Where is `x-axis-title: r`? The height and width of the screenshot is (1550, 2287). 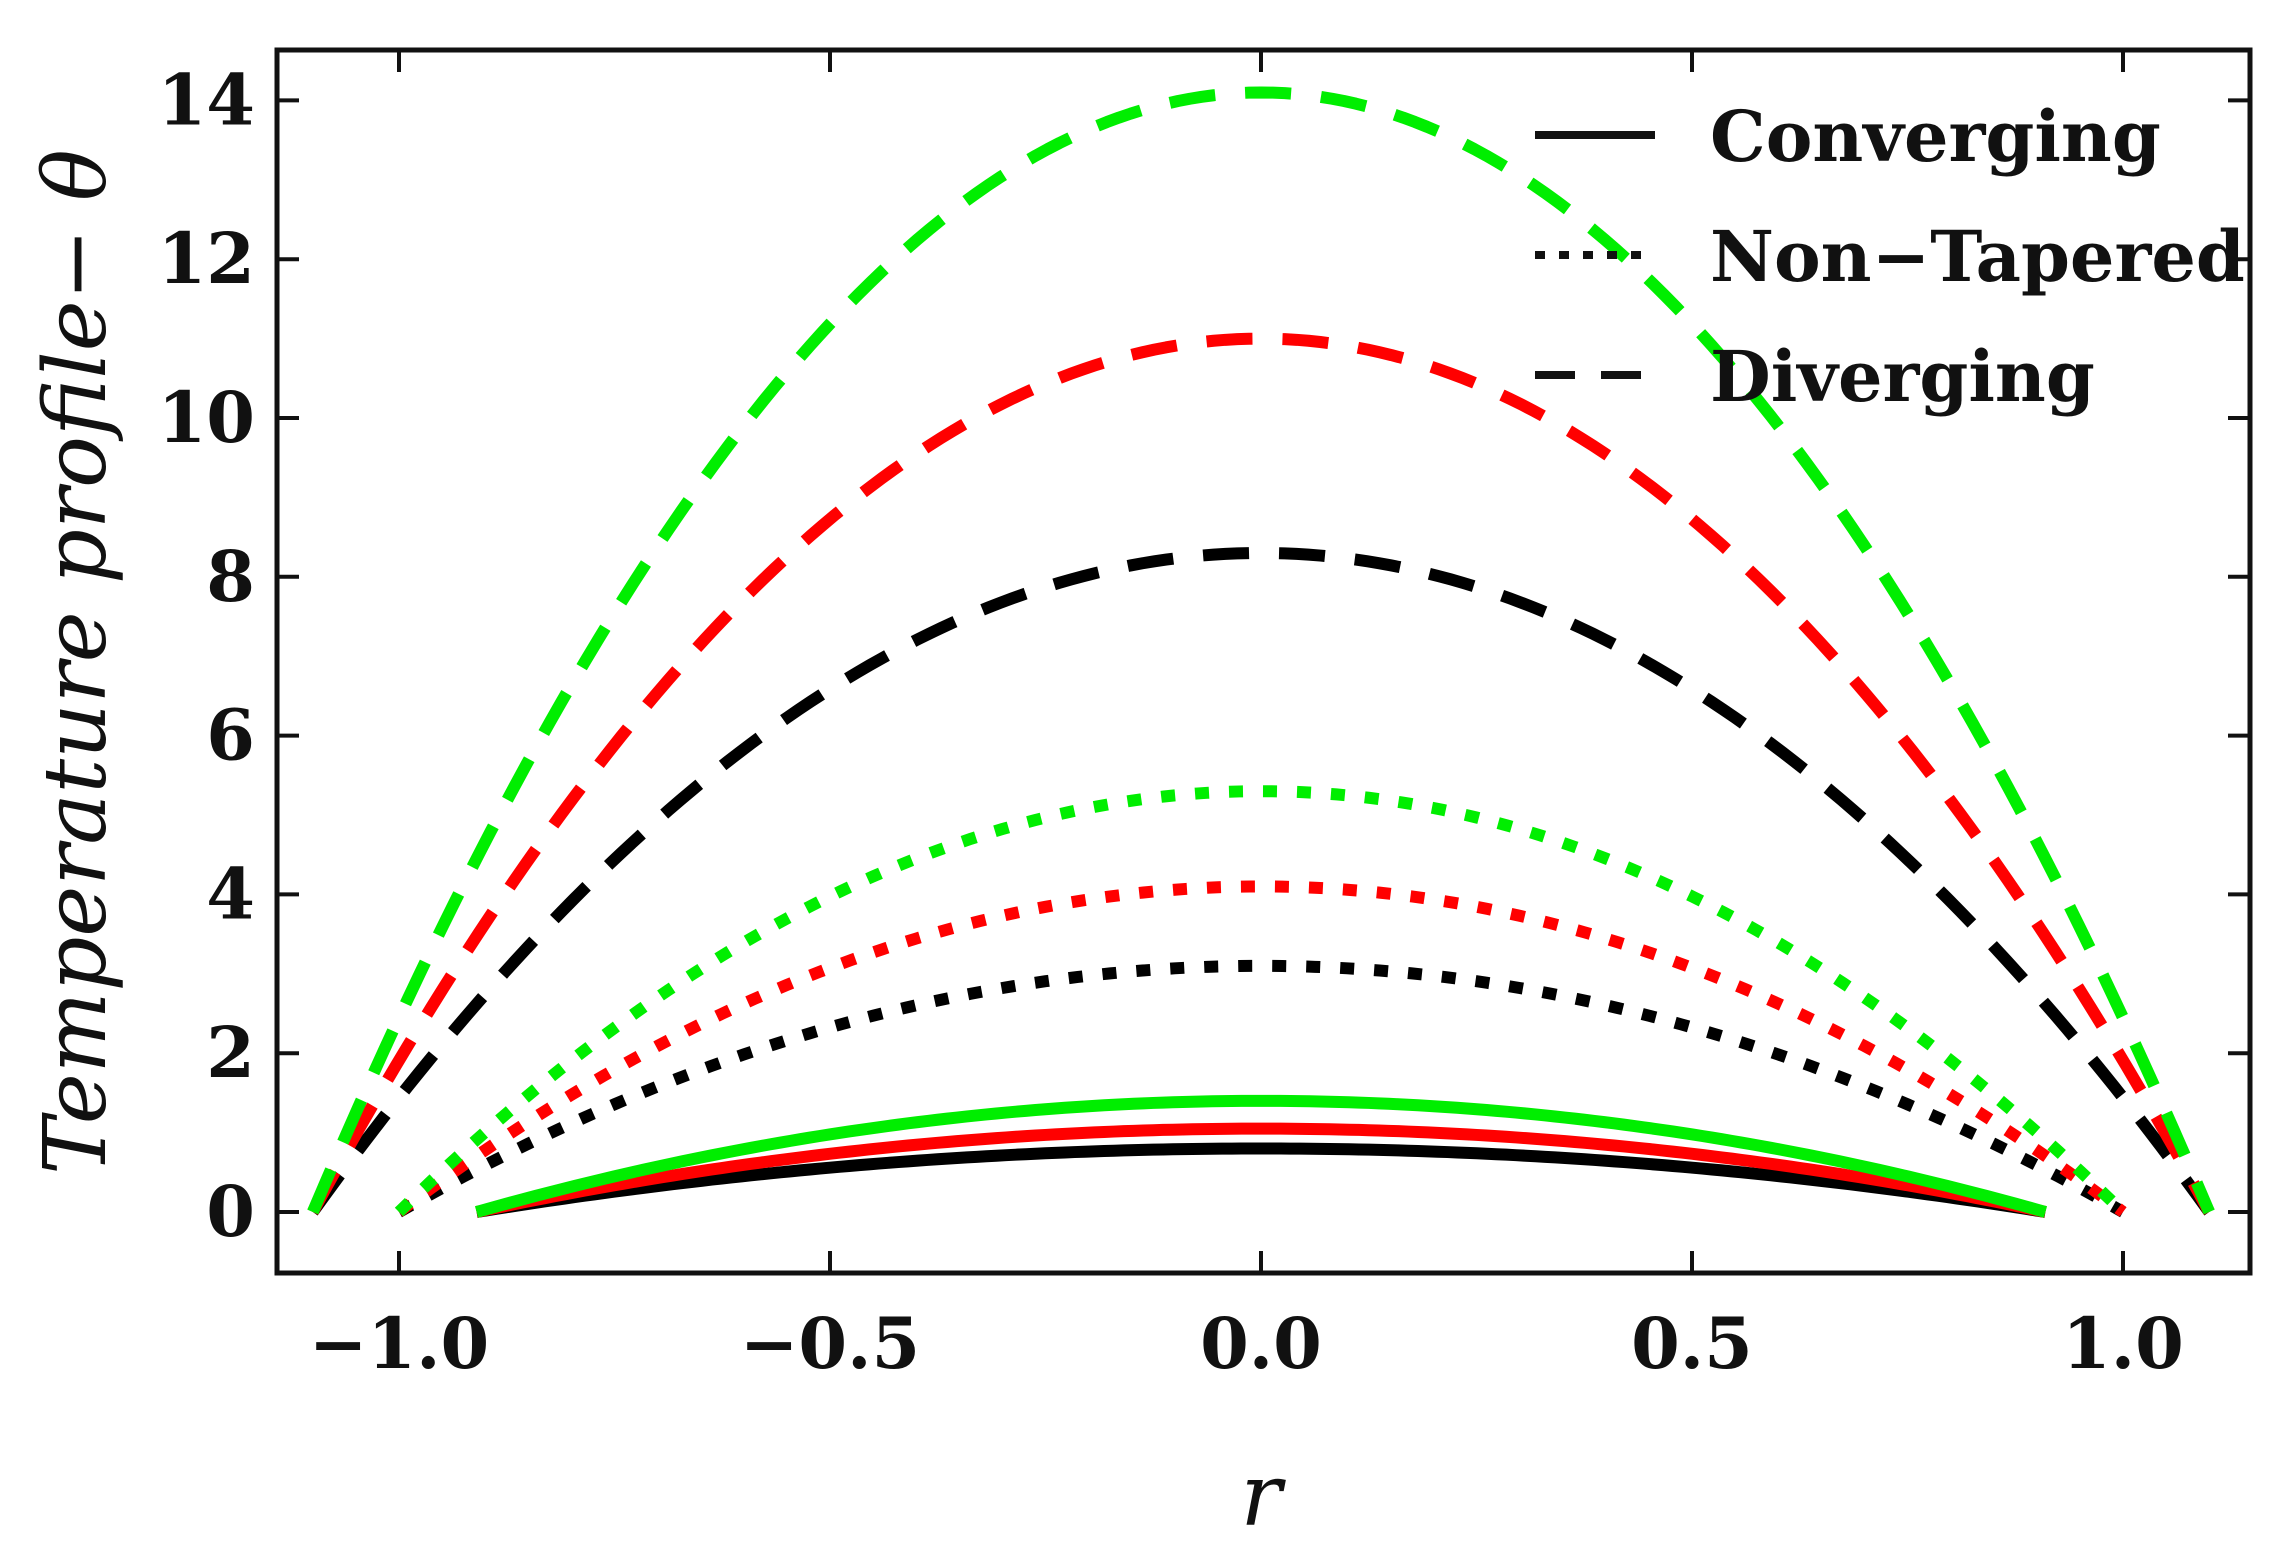 x-axis-title: r is located at coordinates (1263, 1496).